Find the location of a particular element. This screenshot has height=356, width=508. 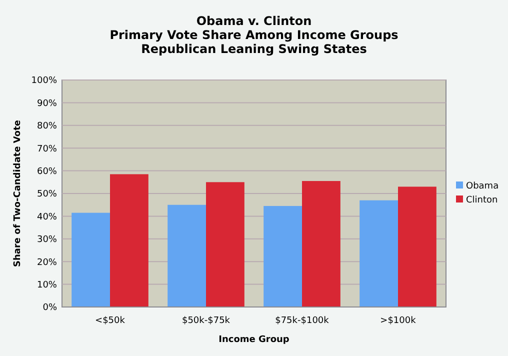

legend-label: Clinton is located at coordinates (482, 201).